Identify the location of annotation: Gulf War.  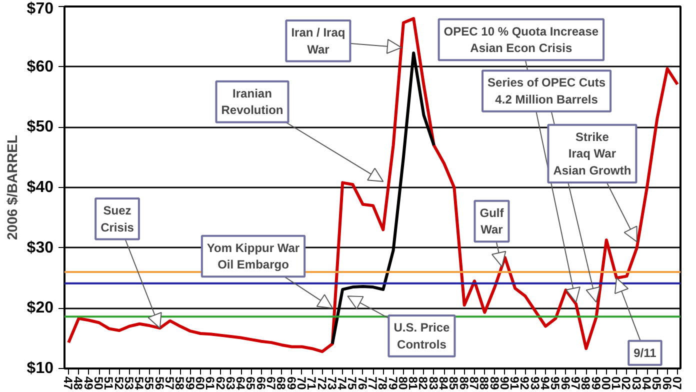
(492, 221).